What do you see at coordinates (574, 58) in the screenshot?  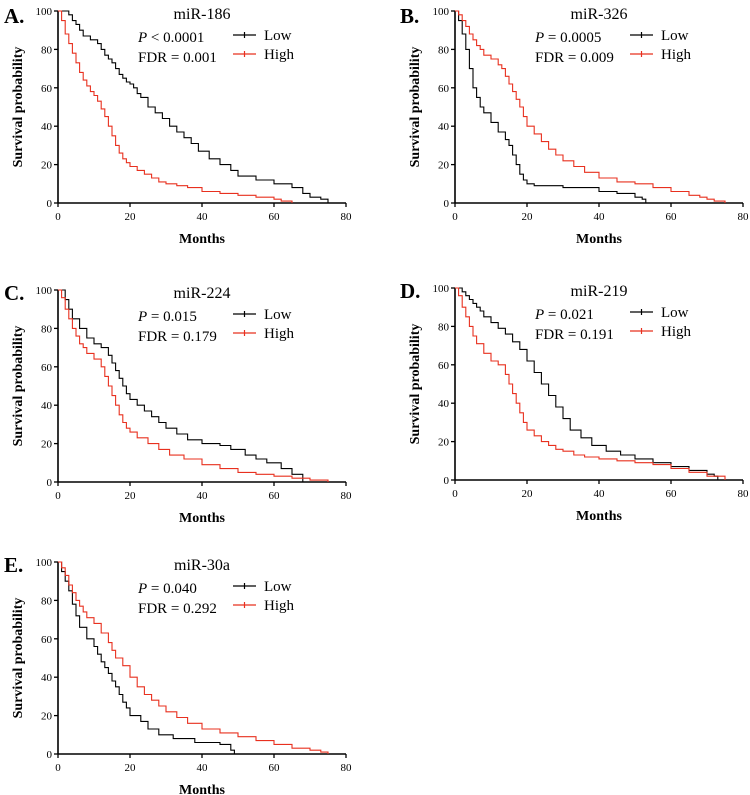 I see `fdr-text: FDR = 0.009` at bounding box center [574, 58].